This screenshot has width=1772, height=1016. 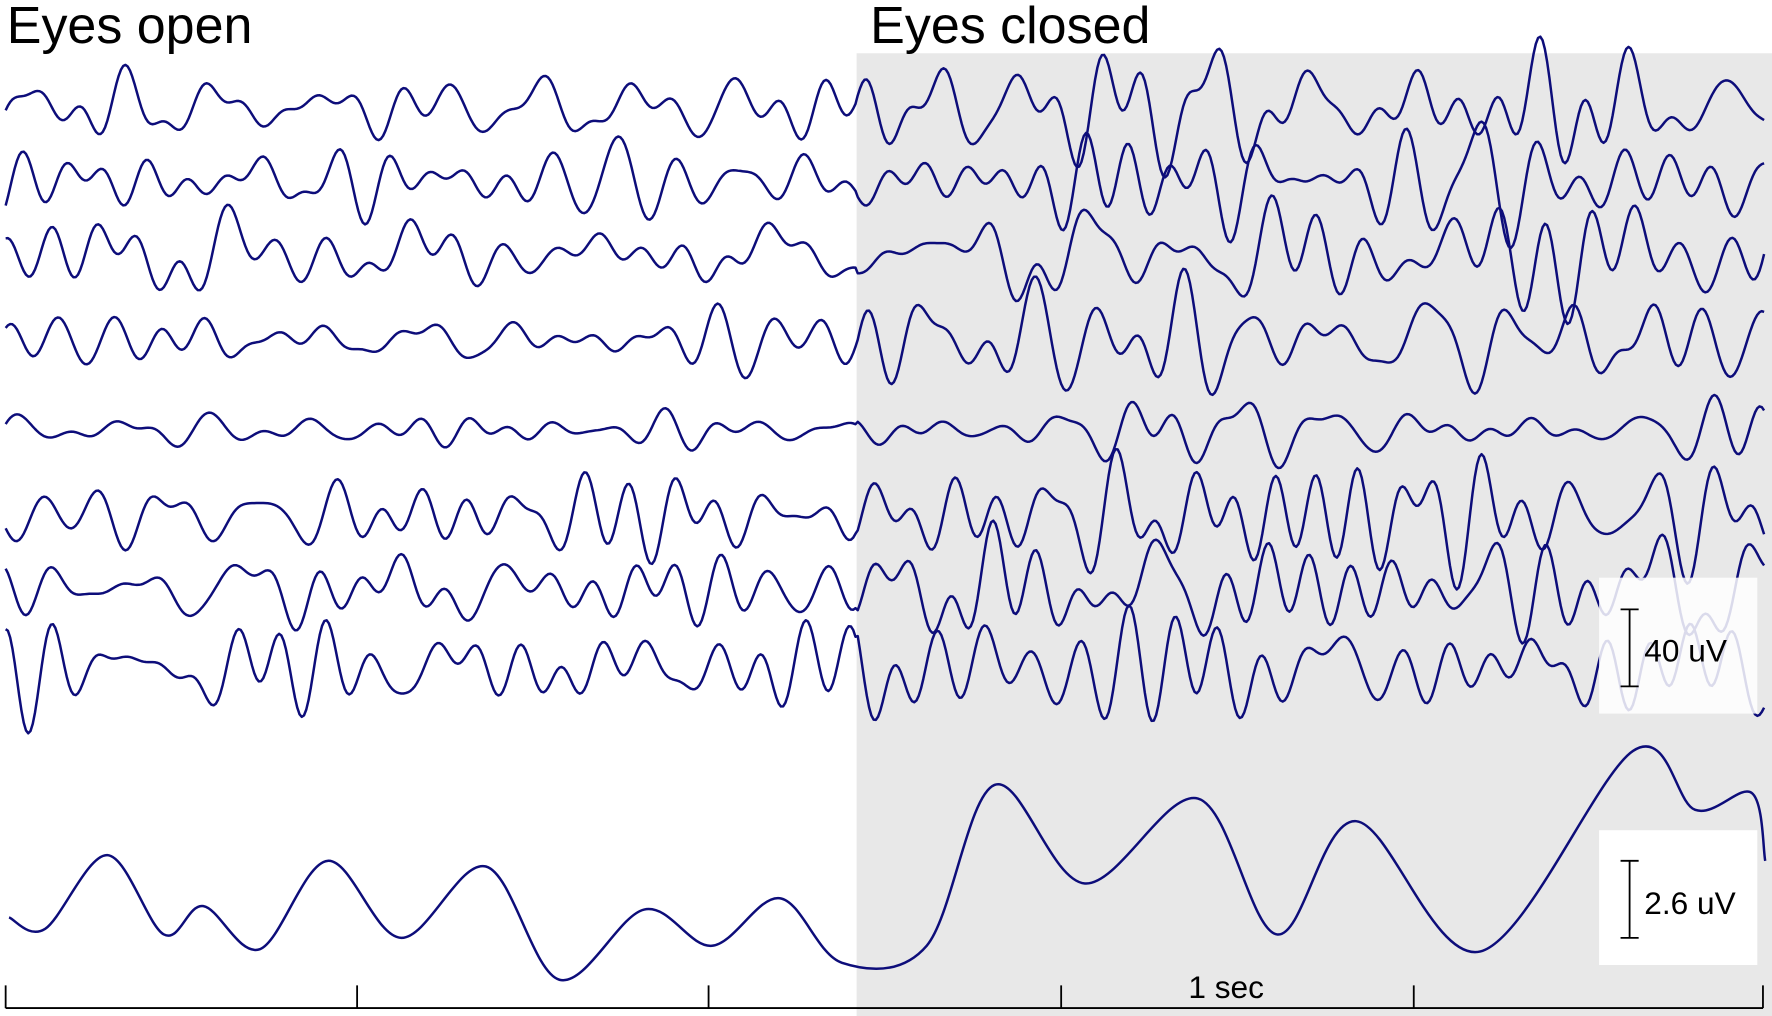 What do you see at coordinates (130, 27) in the screenshot?
I see `eyes-open-title: Eyes open` at bounding box center [130, 27].